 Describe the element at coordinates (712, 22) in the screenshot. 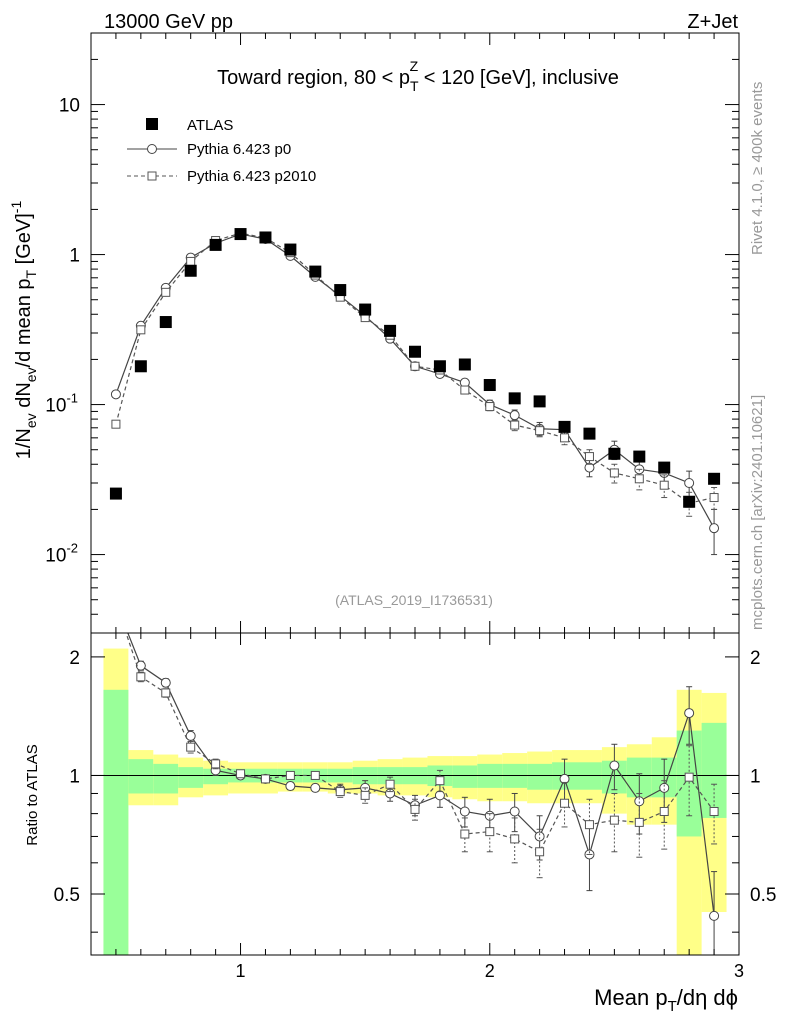

I see `header-right: Z+Jet` at that location.